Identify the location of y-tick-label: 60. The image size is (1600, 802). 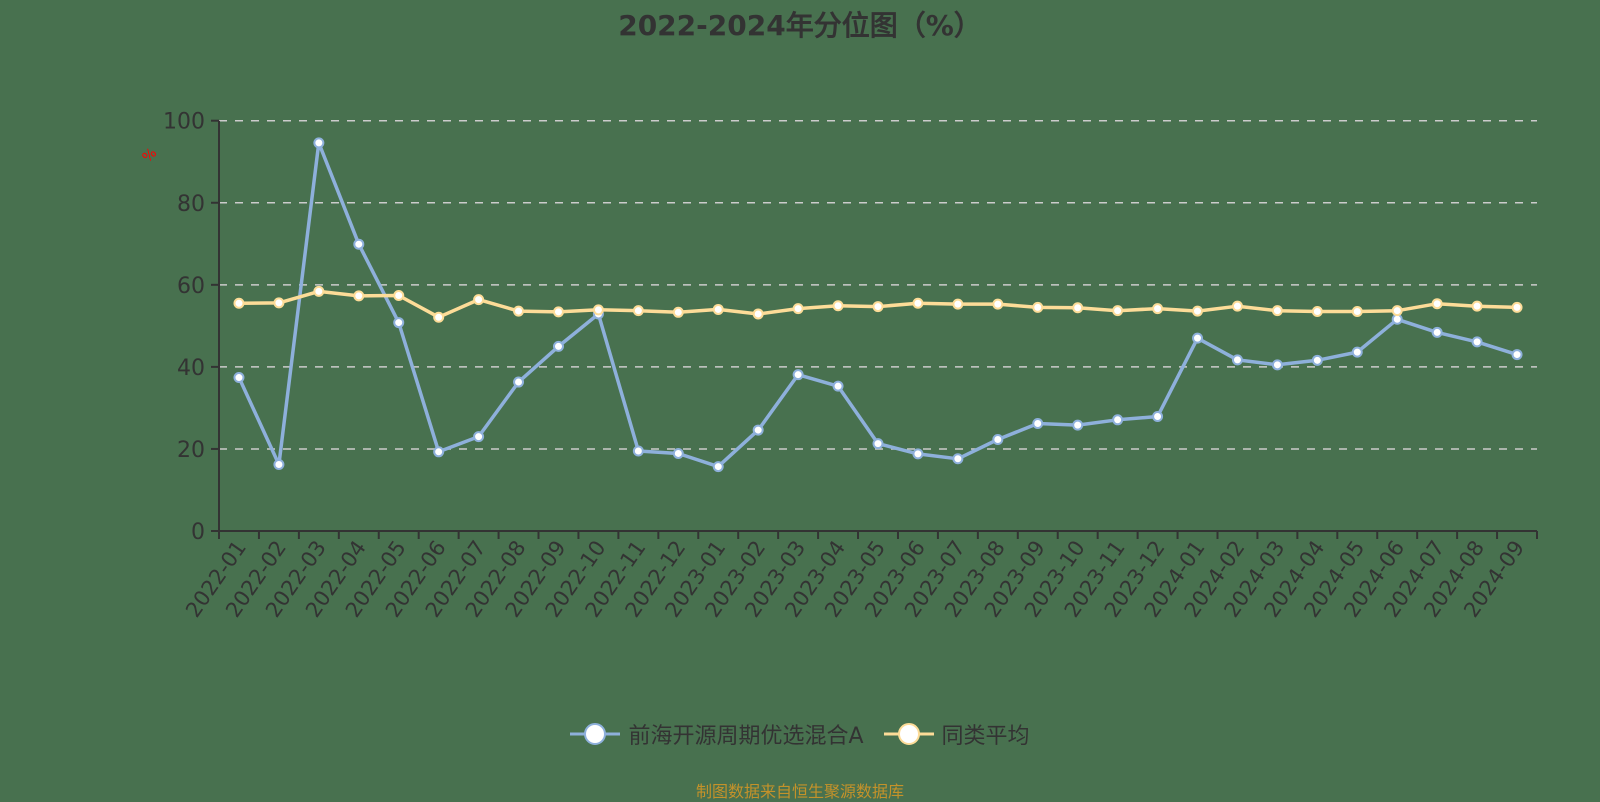
(191, 286).